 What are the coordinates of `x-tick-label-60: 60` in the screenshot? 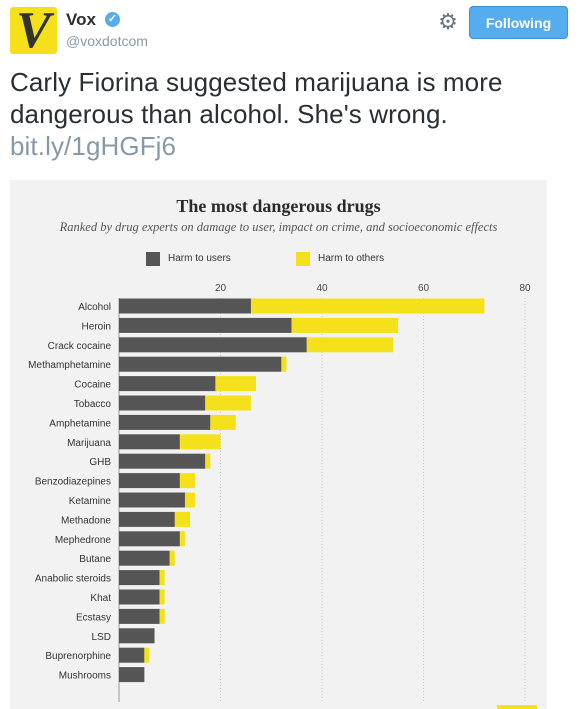 It's located at (424, 288).